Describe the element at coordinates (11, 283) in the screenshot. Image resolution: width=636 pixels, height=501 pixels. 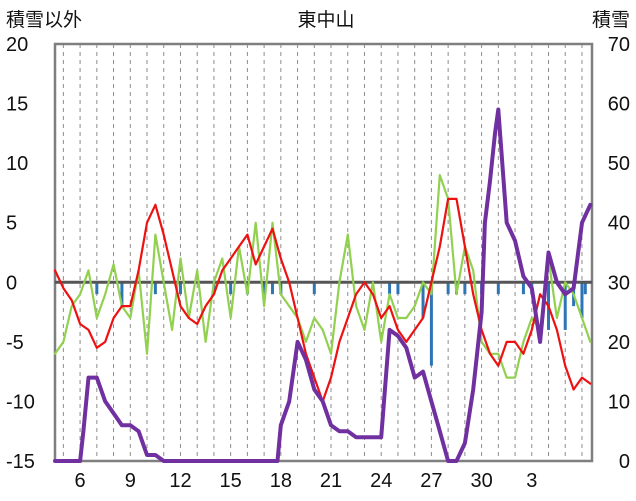
I see `left-tick-label: 0` at that location.